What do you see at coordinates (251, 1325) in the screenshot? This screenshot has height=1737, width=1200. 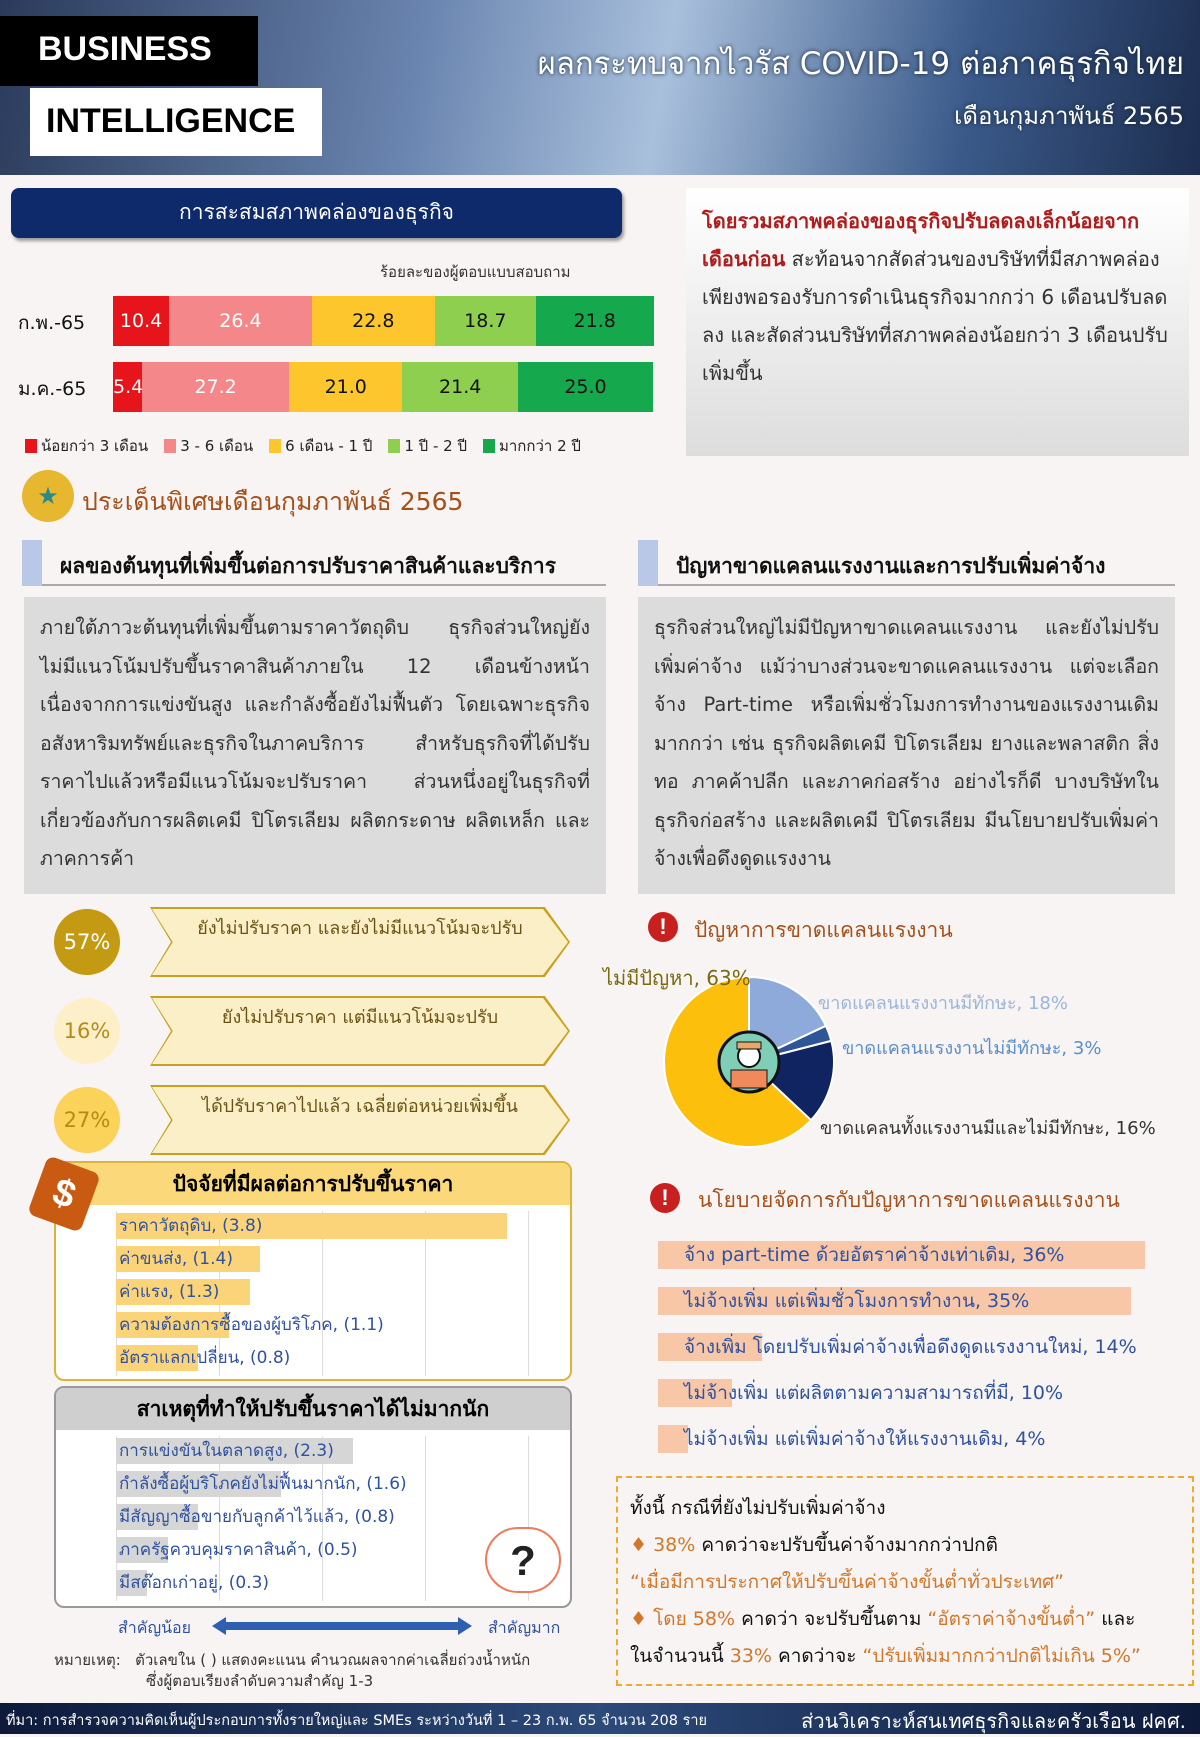 I see `bar-label: ความต้องการซื้อของผู้บริโภค, (1.1)` at bounding box center [251, 1325].